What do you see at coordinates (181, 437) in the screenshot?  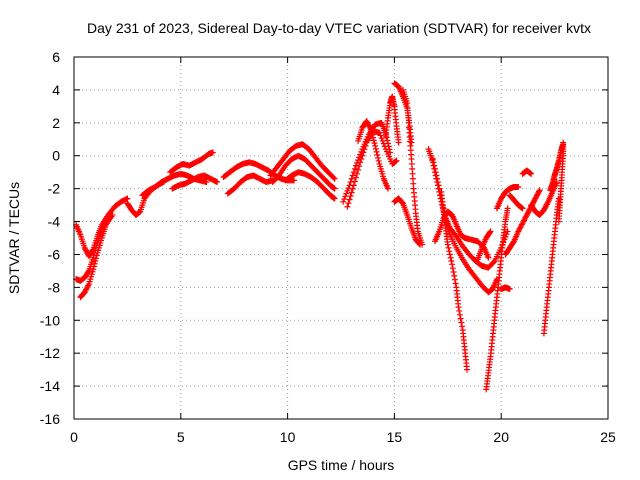 I see `x-tick-label: 5` at bounding box center [181, 437].